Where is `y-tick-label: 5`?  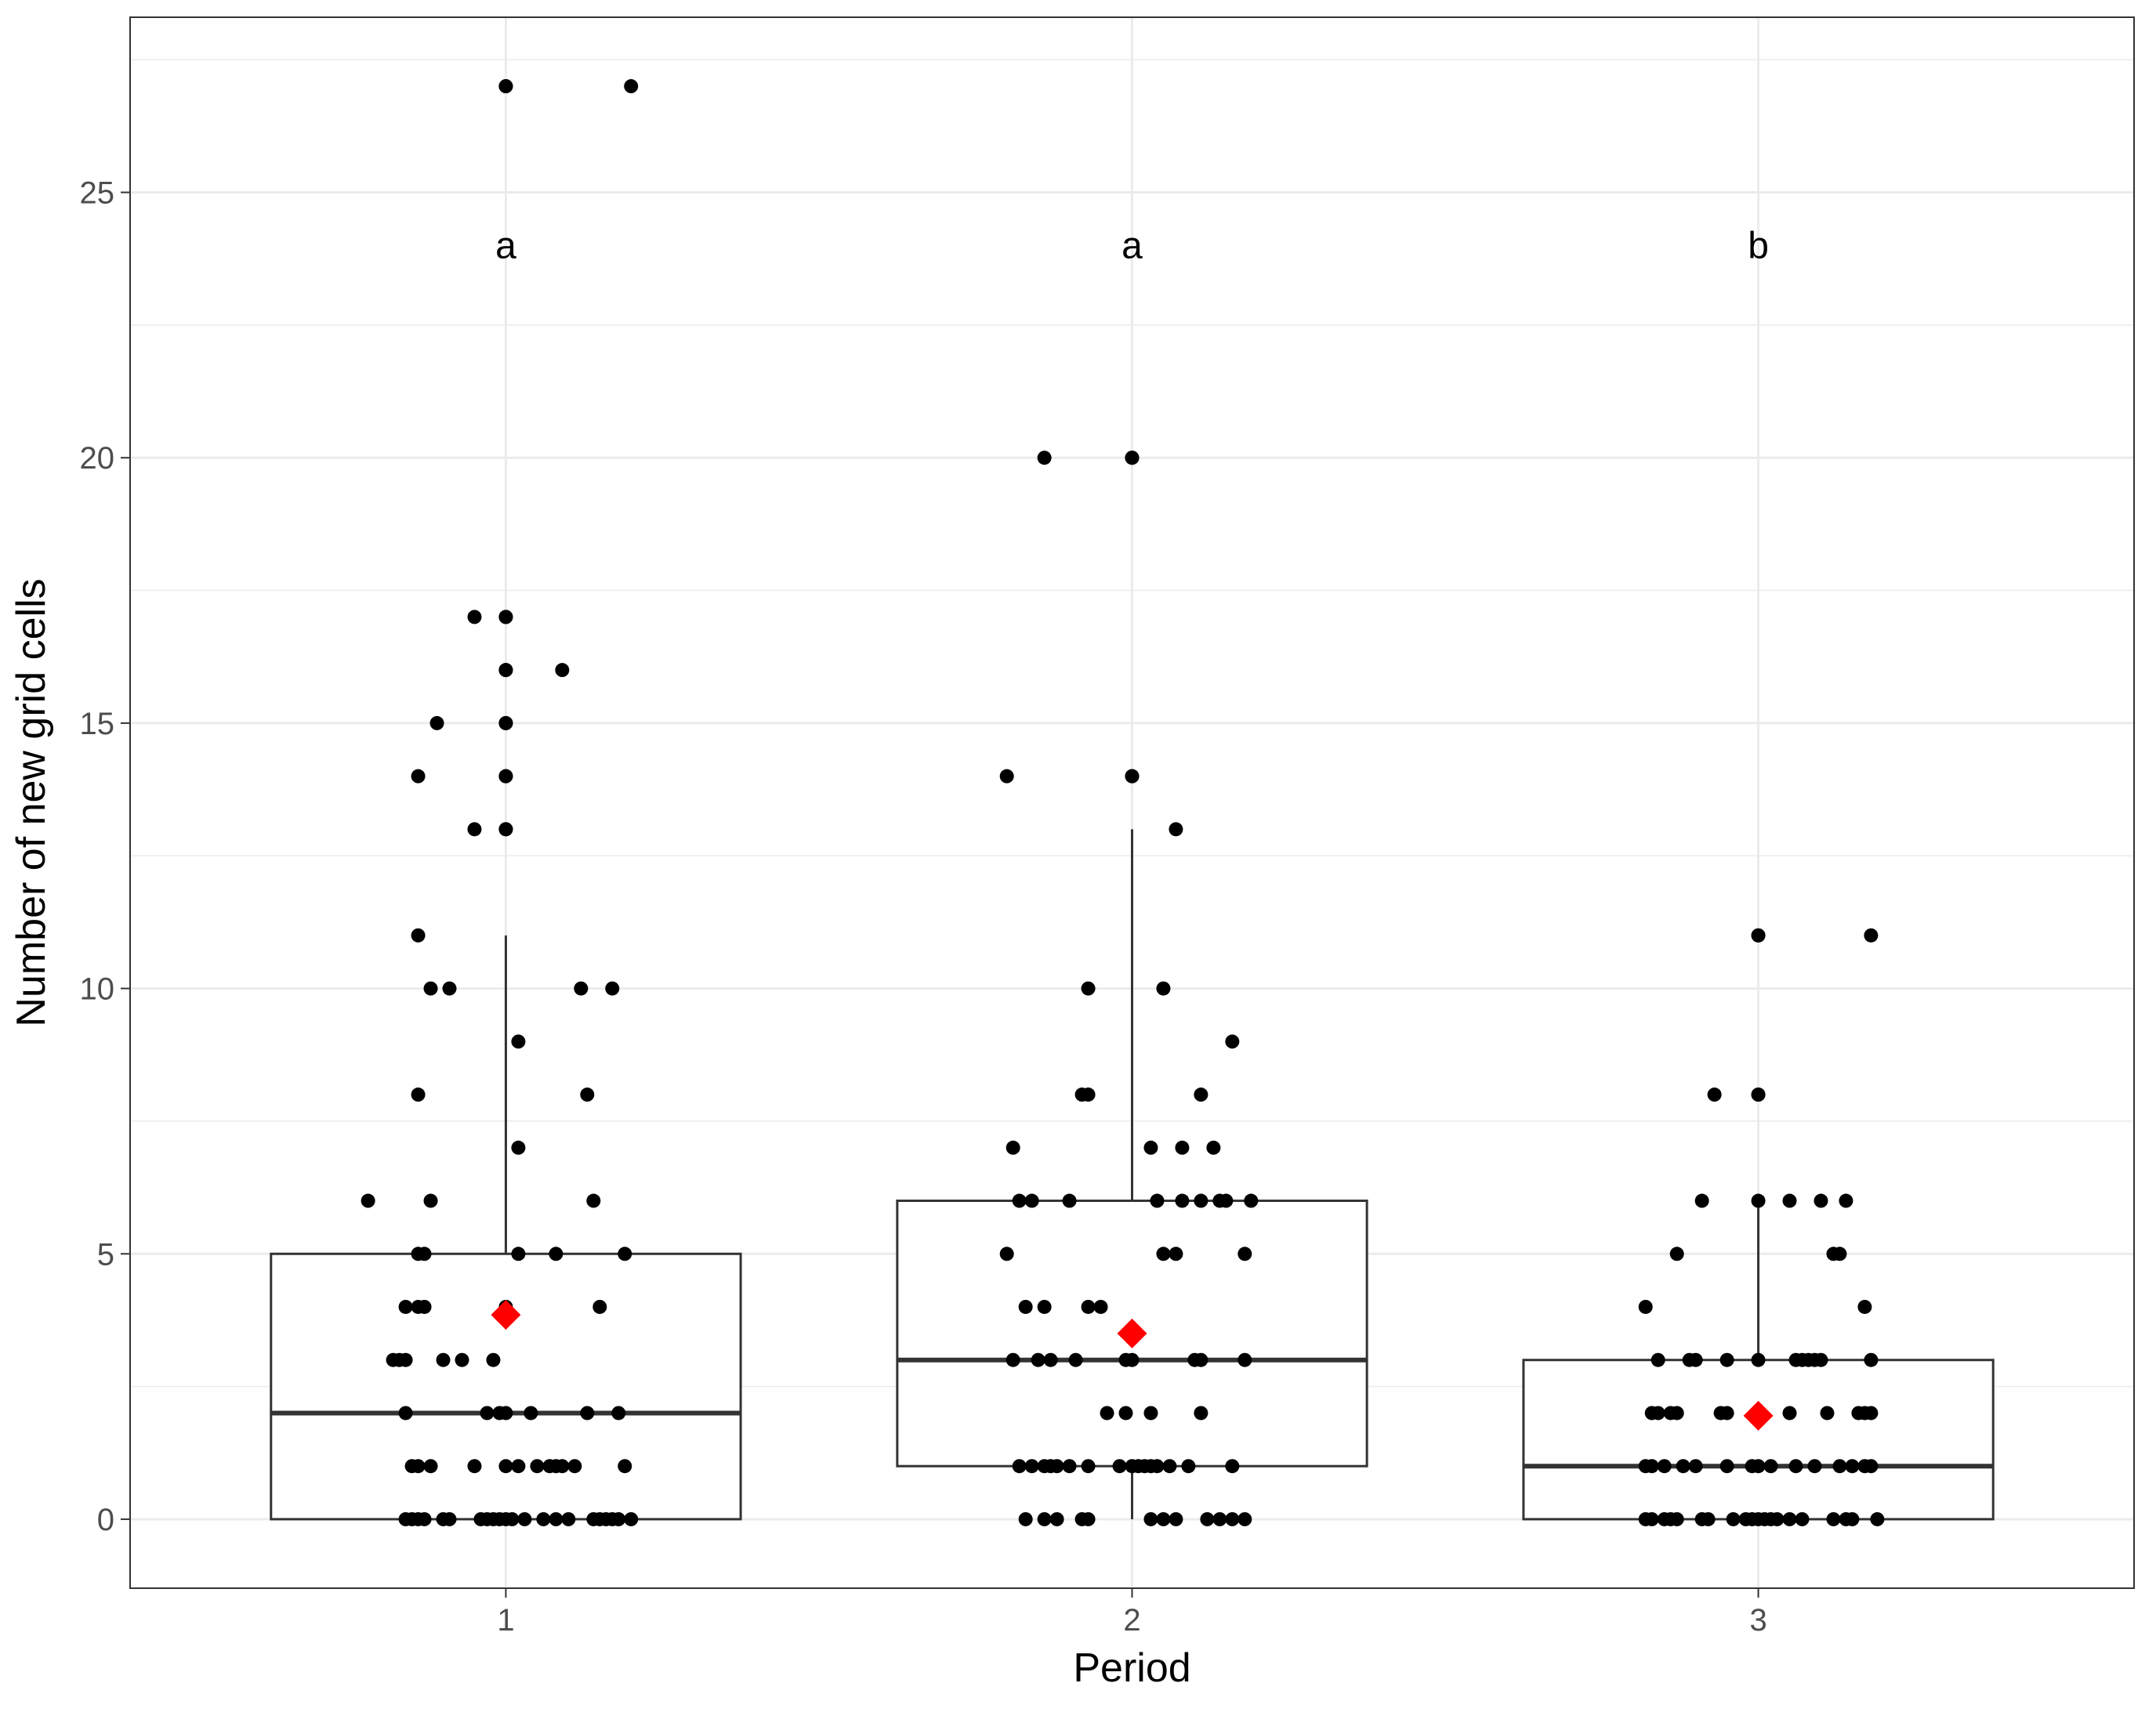
y-tick-label: 5 is located at coordinates (105, 1254).